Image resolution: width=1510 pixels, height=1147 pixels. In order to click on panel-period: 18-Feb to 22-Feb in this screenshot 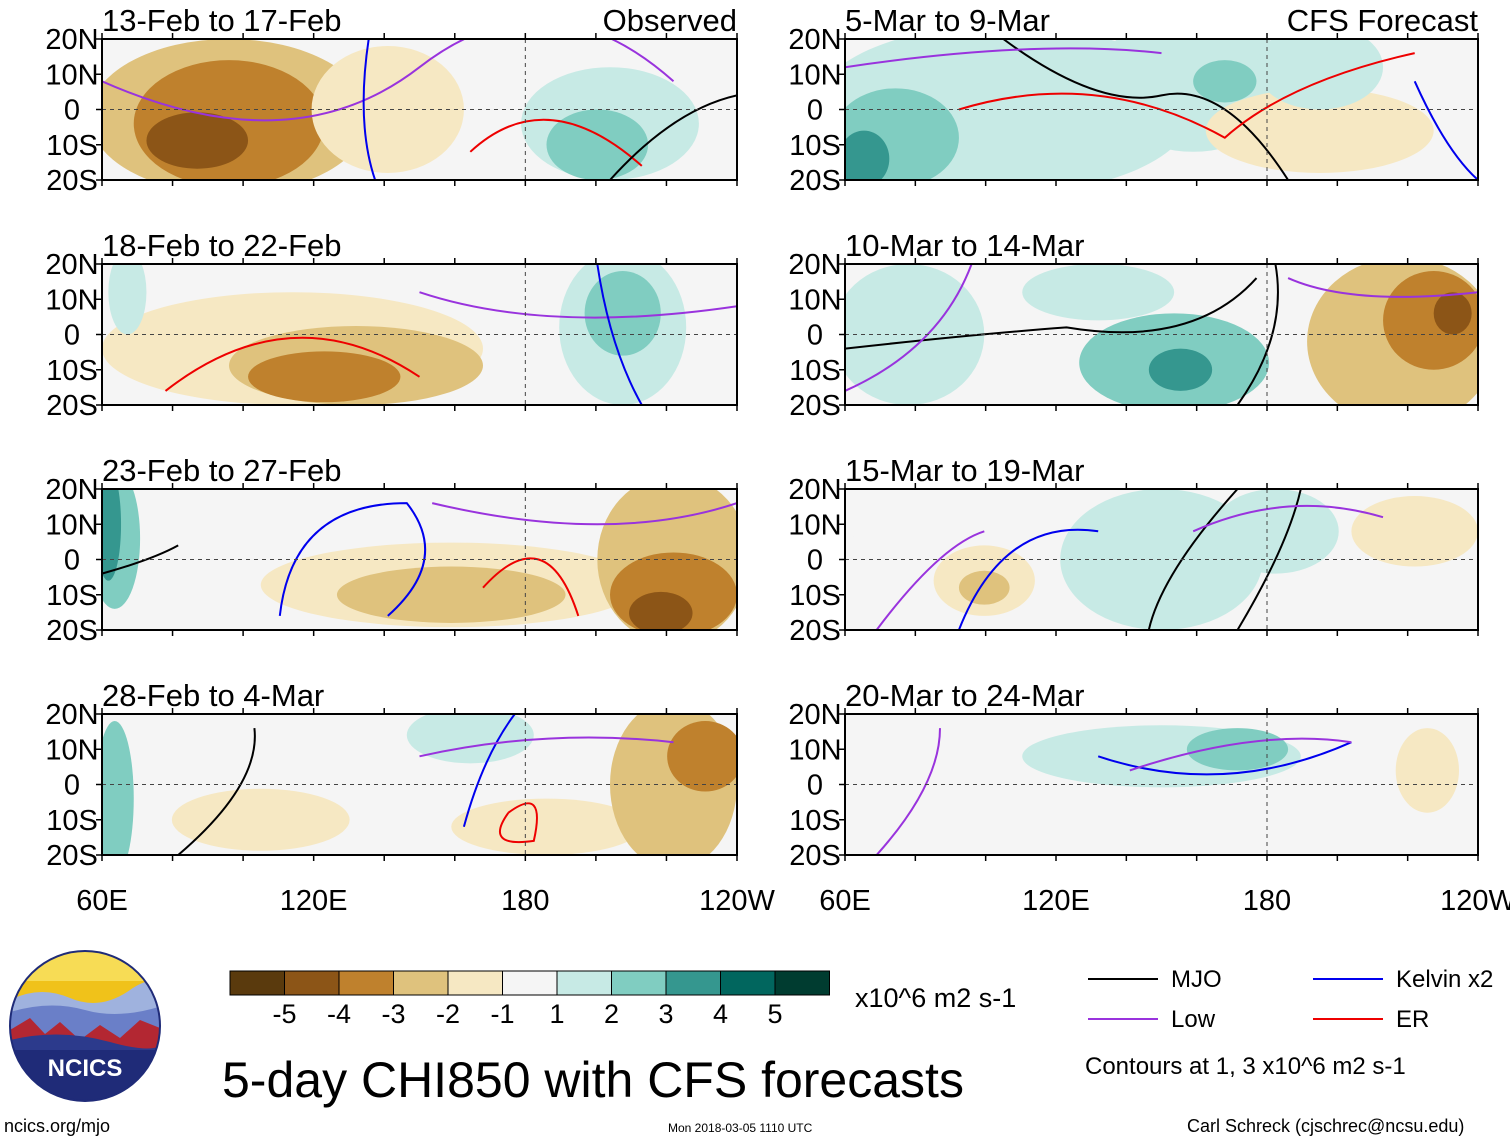, I will do `click(222, 245)`.